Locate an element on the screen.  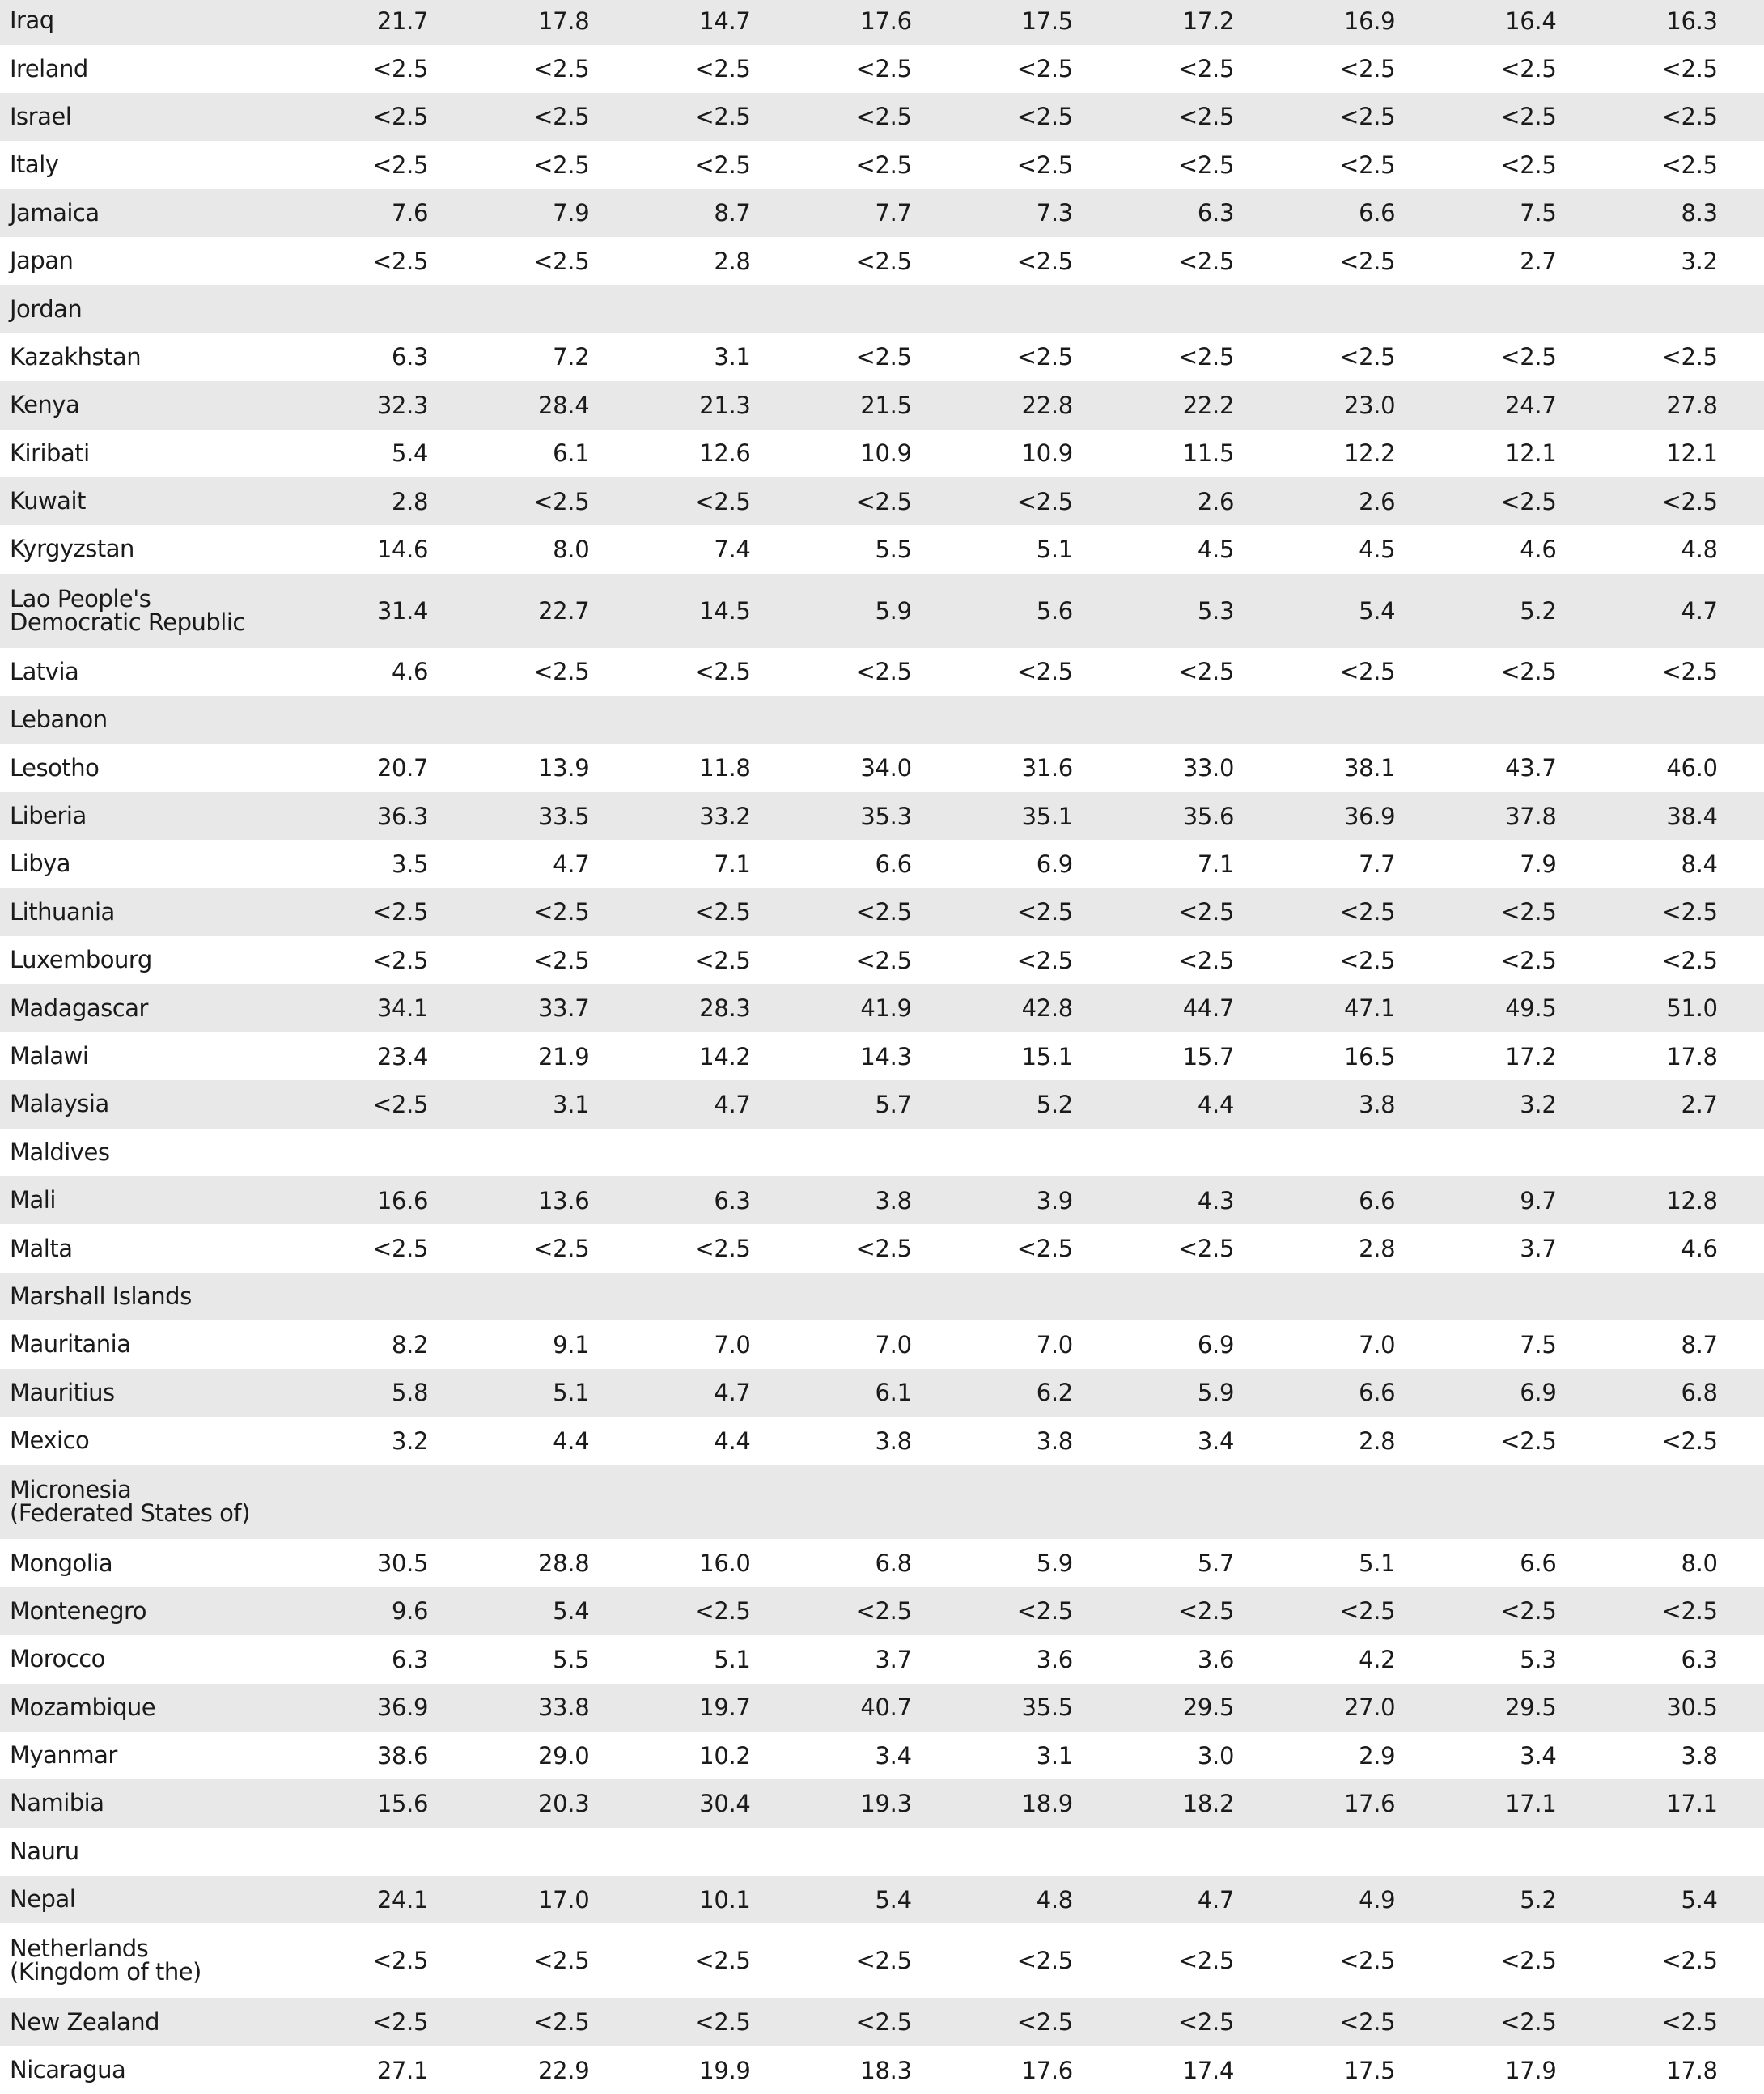
value-cell: 38.6 is located at coordinates (402, 1755).